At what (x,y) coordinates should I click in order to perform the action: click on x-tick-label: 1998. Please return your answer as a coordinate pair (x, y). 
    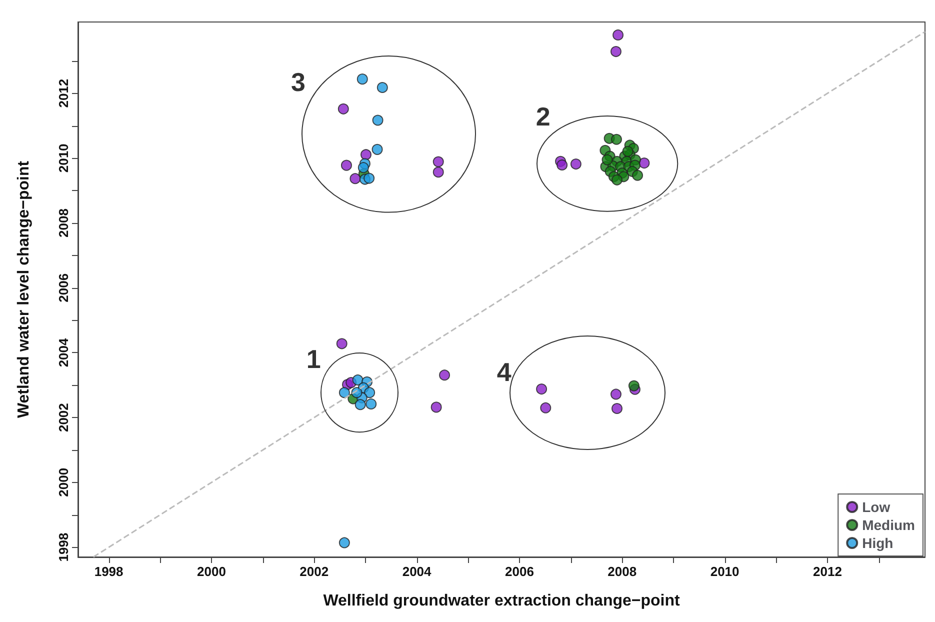
    Looking at the image, I should click on (109, 571).